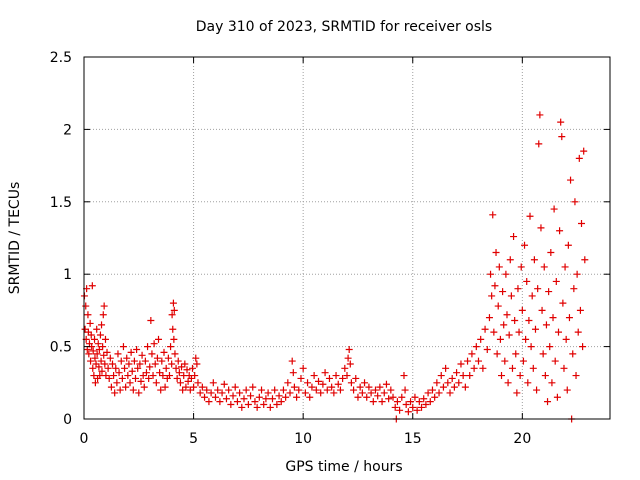 The image size is (640, 480). Describe the element at coordinates (67, 130) in the screenshot. I see `y-tick-label: 2` at that location.